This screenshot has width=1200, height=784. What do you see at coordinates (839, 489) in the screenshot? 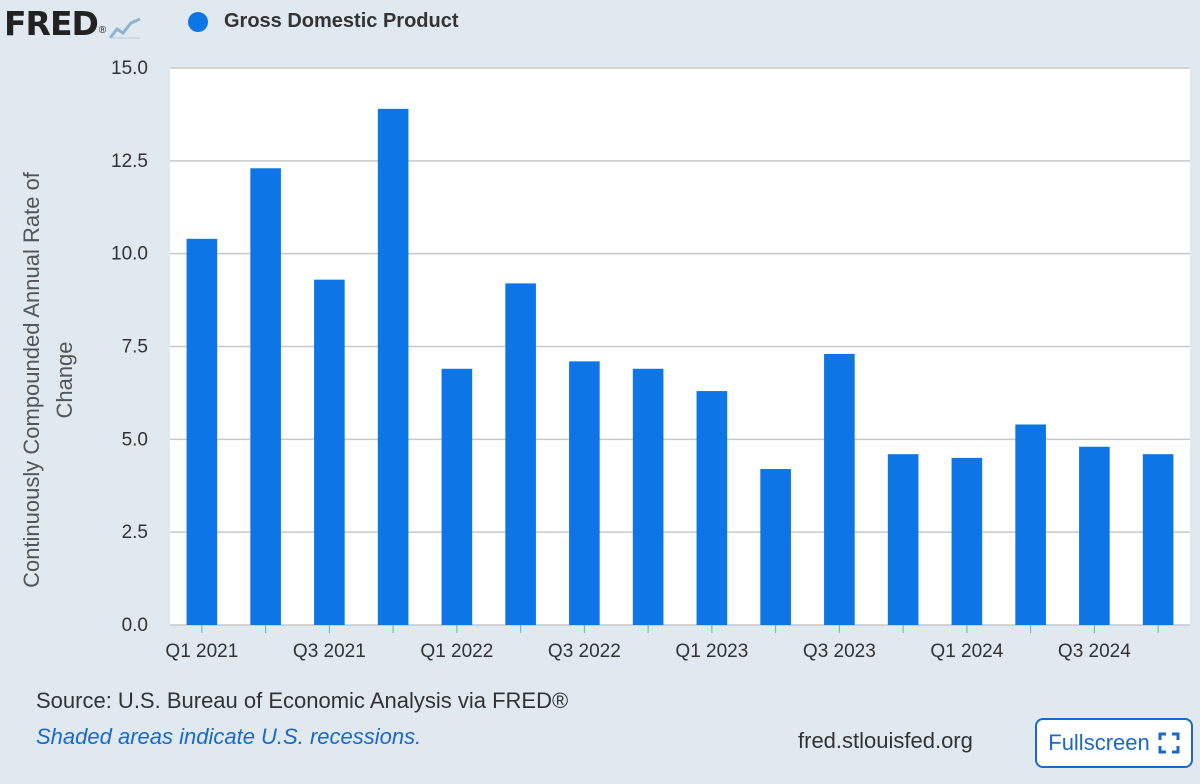
I see `bar-q3-2023` at bounding box center [839, 489].